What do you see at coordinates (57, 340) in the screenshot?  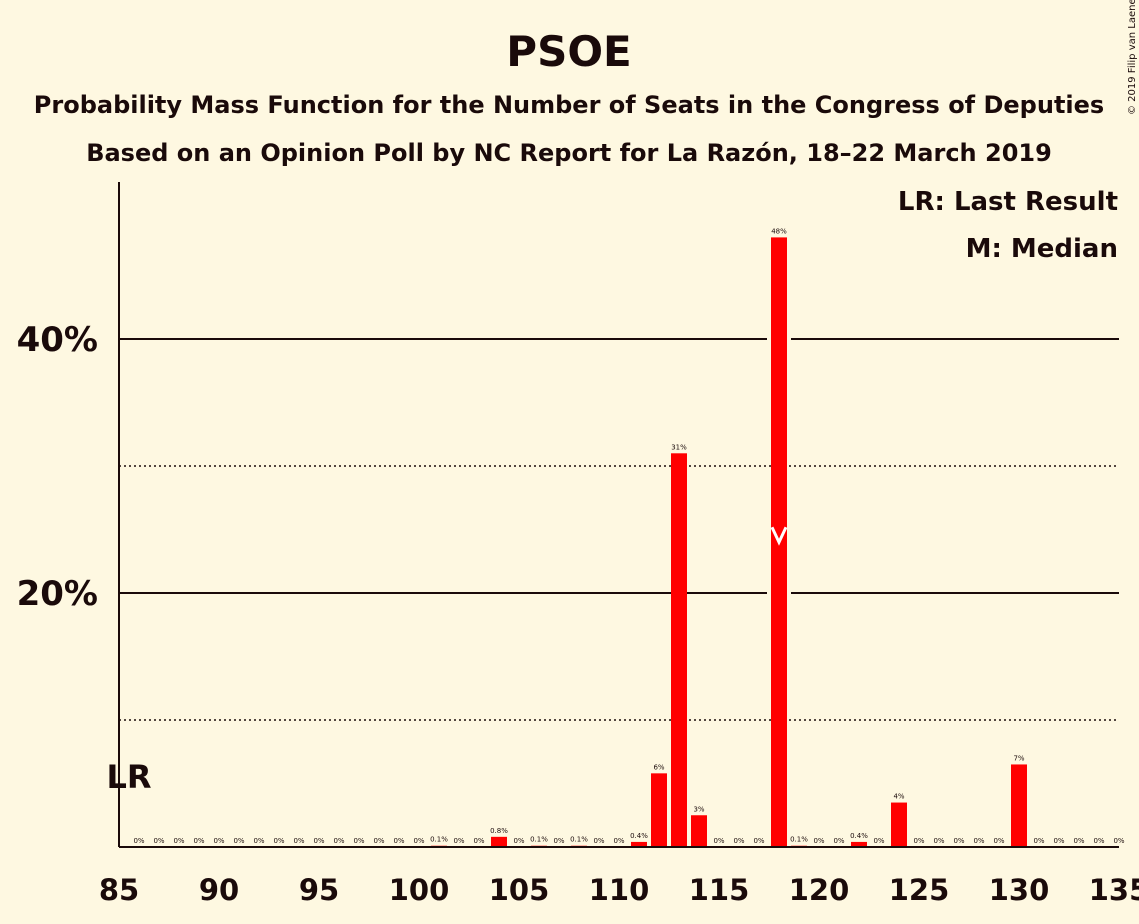 I see `y-tick-label: 40%` at bounding box center [57, 340].